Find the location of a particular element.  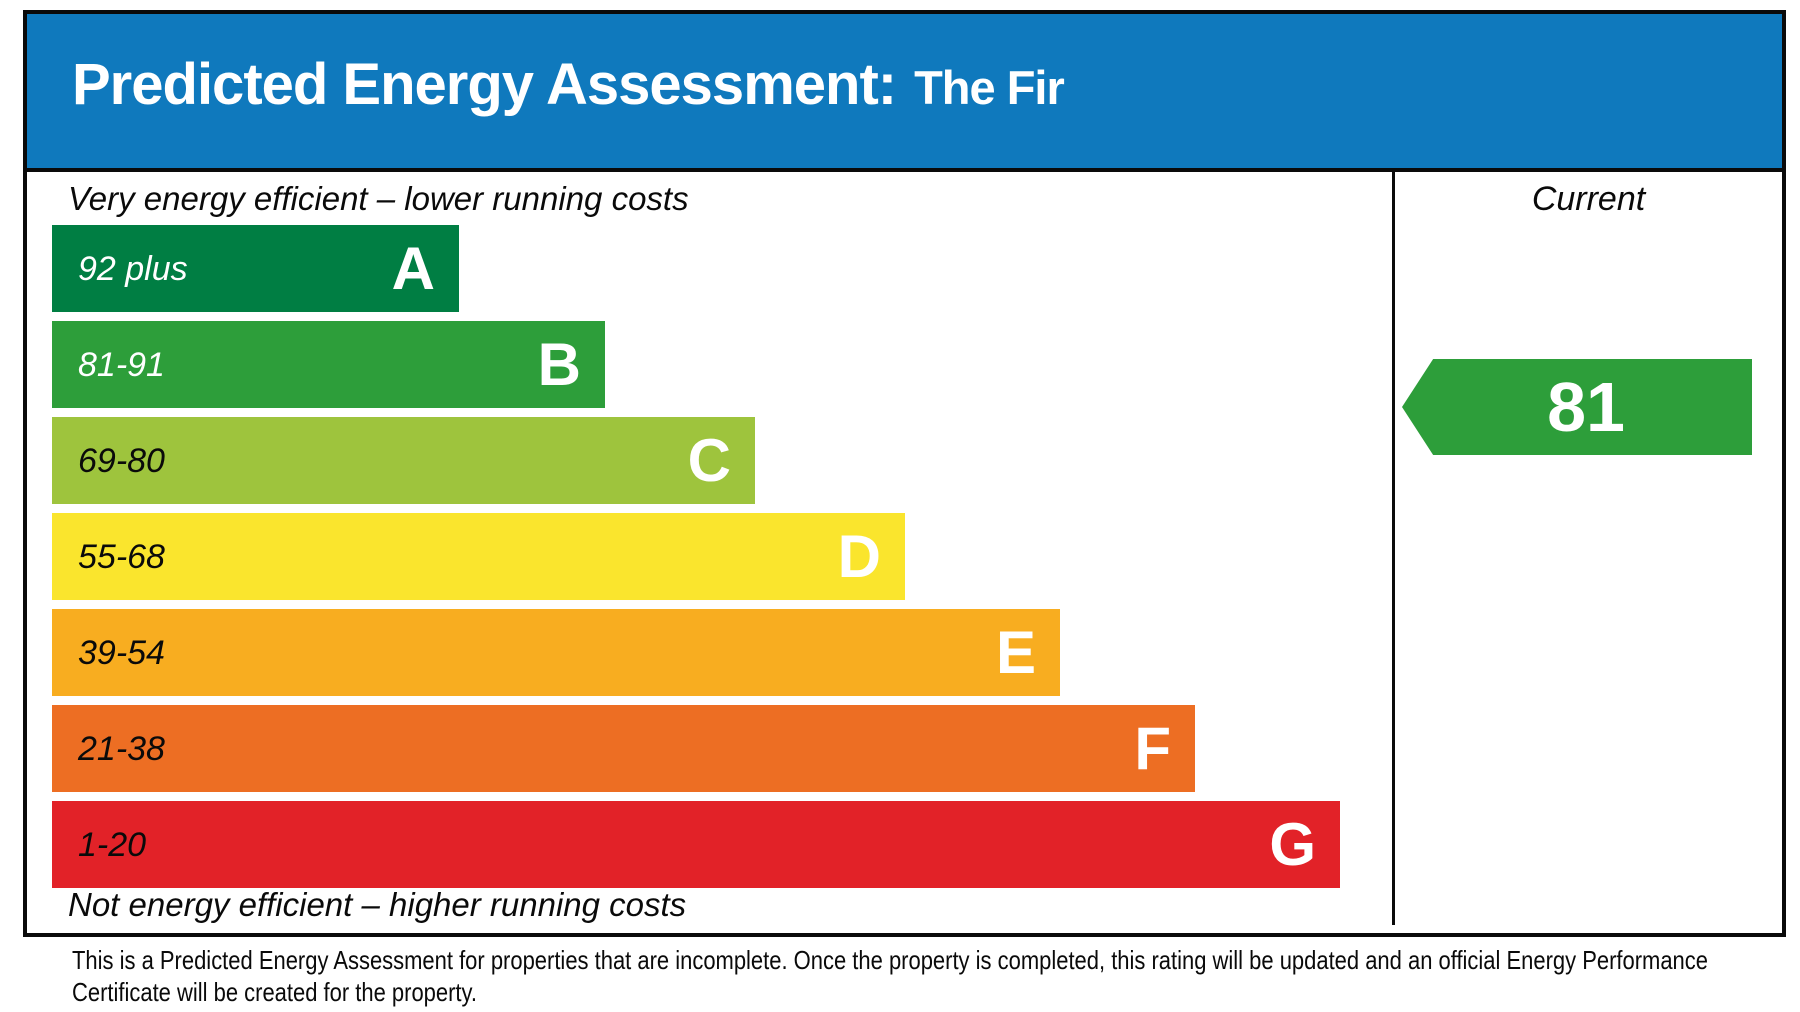

band-range-label: 1-20 is located at coordinates (112, 844).